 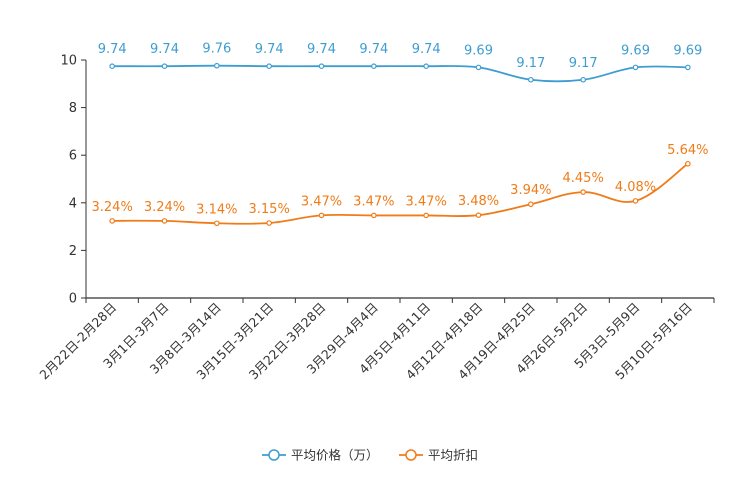 I want to click on y-tick-label: 10, so click(x=68, y=61).